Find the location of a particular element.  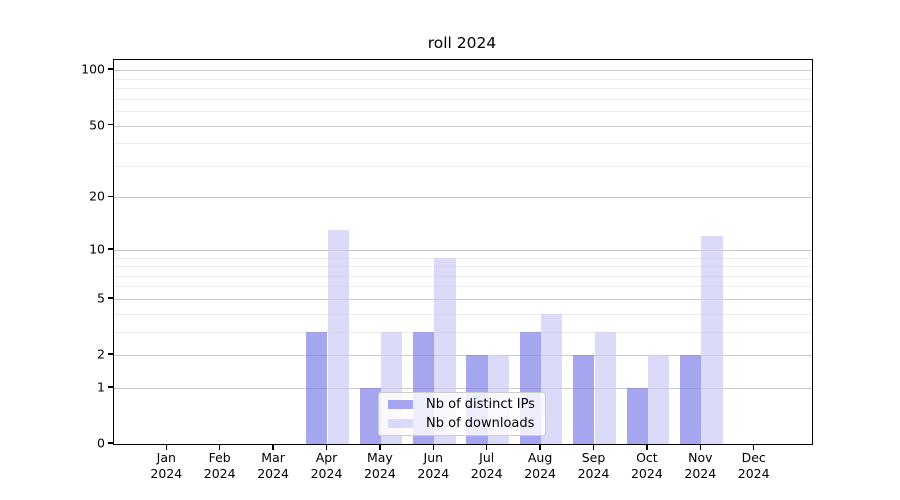

x-tick-month: Aug is located at coordinates (540, 457).